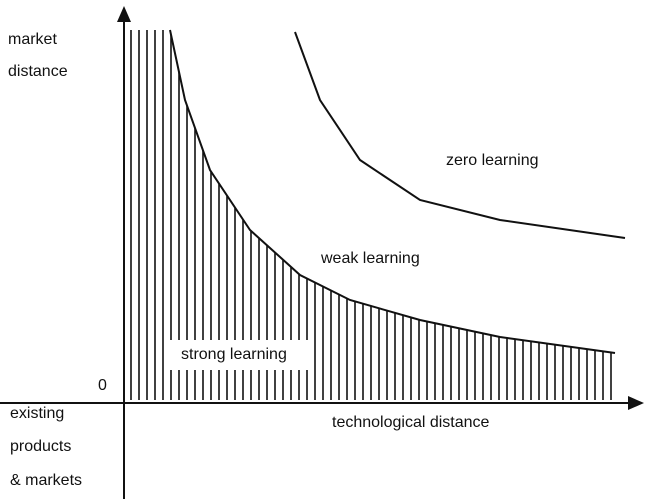 Image resolution: width=646 pixels, height=499 pixels. Describe the element at coordinates (124, 14) in the screenshot. I see `y-axis-arrow` at that location.